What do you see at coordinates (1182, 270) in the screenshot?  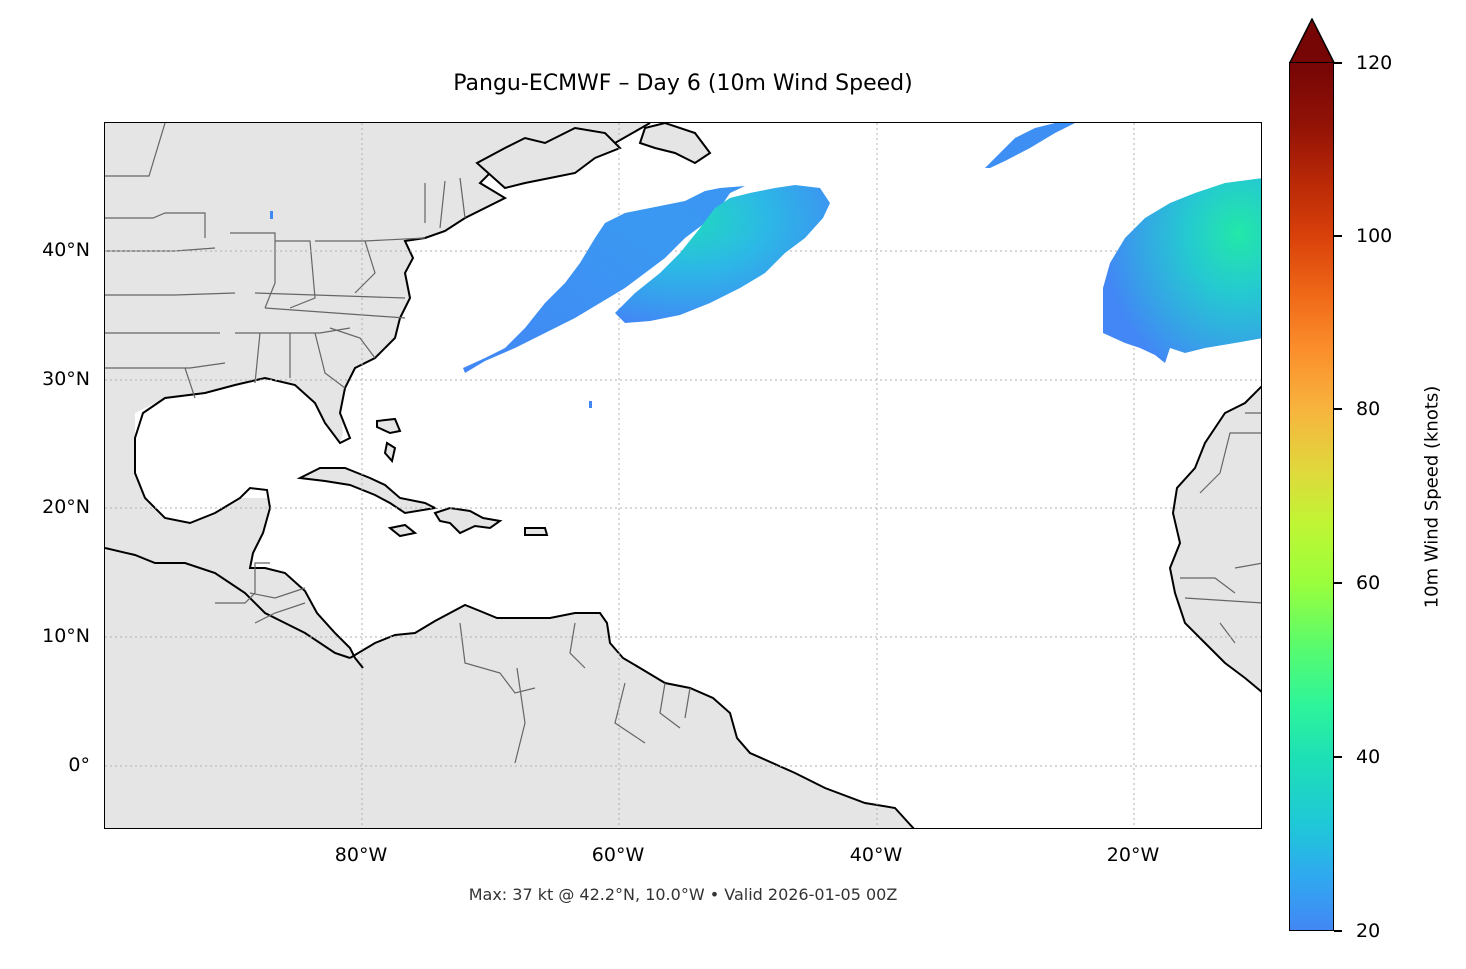 I see `wind-region-east` at bounding box center [1182, 270].